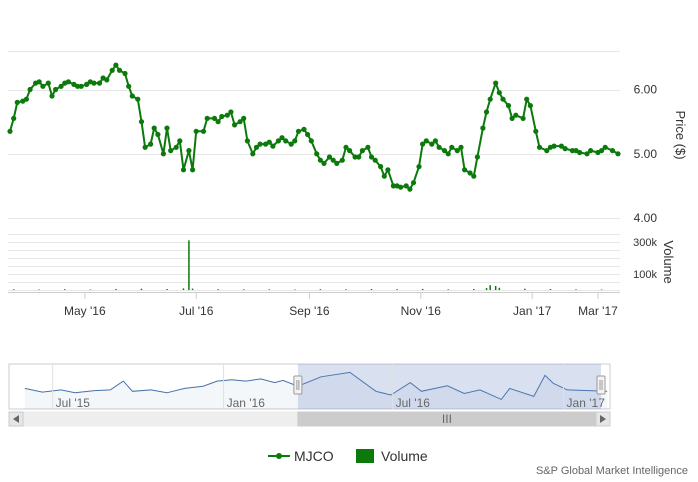  What do you see at coordinates (298, 385) in the screenshot?
I see `navigator-left-handle` at bounding box center [298, 385].